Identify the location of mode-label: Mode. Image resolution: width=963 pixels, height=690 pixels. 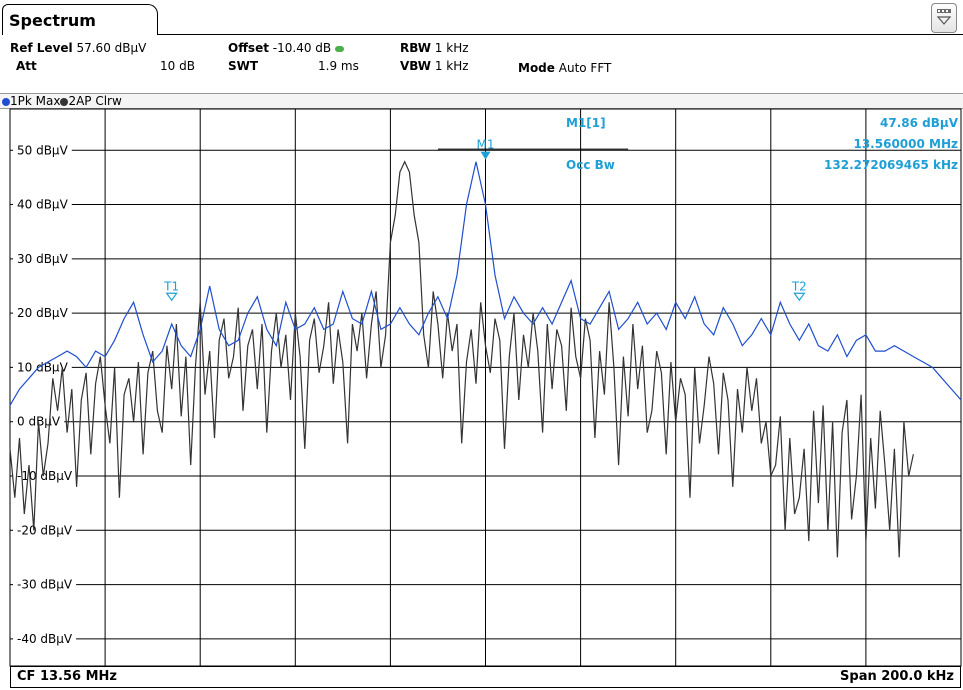
(536, 68).